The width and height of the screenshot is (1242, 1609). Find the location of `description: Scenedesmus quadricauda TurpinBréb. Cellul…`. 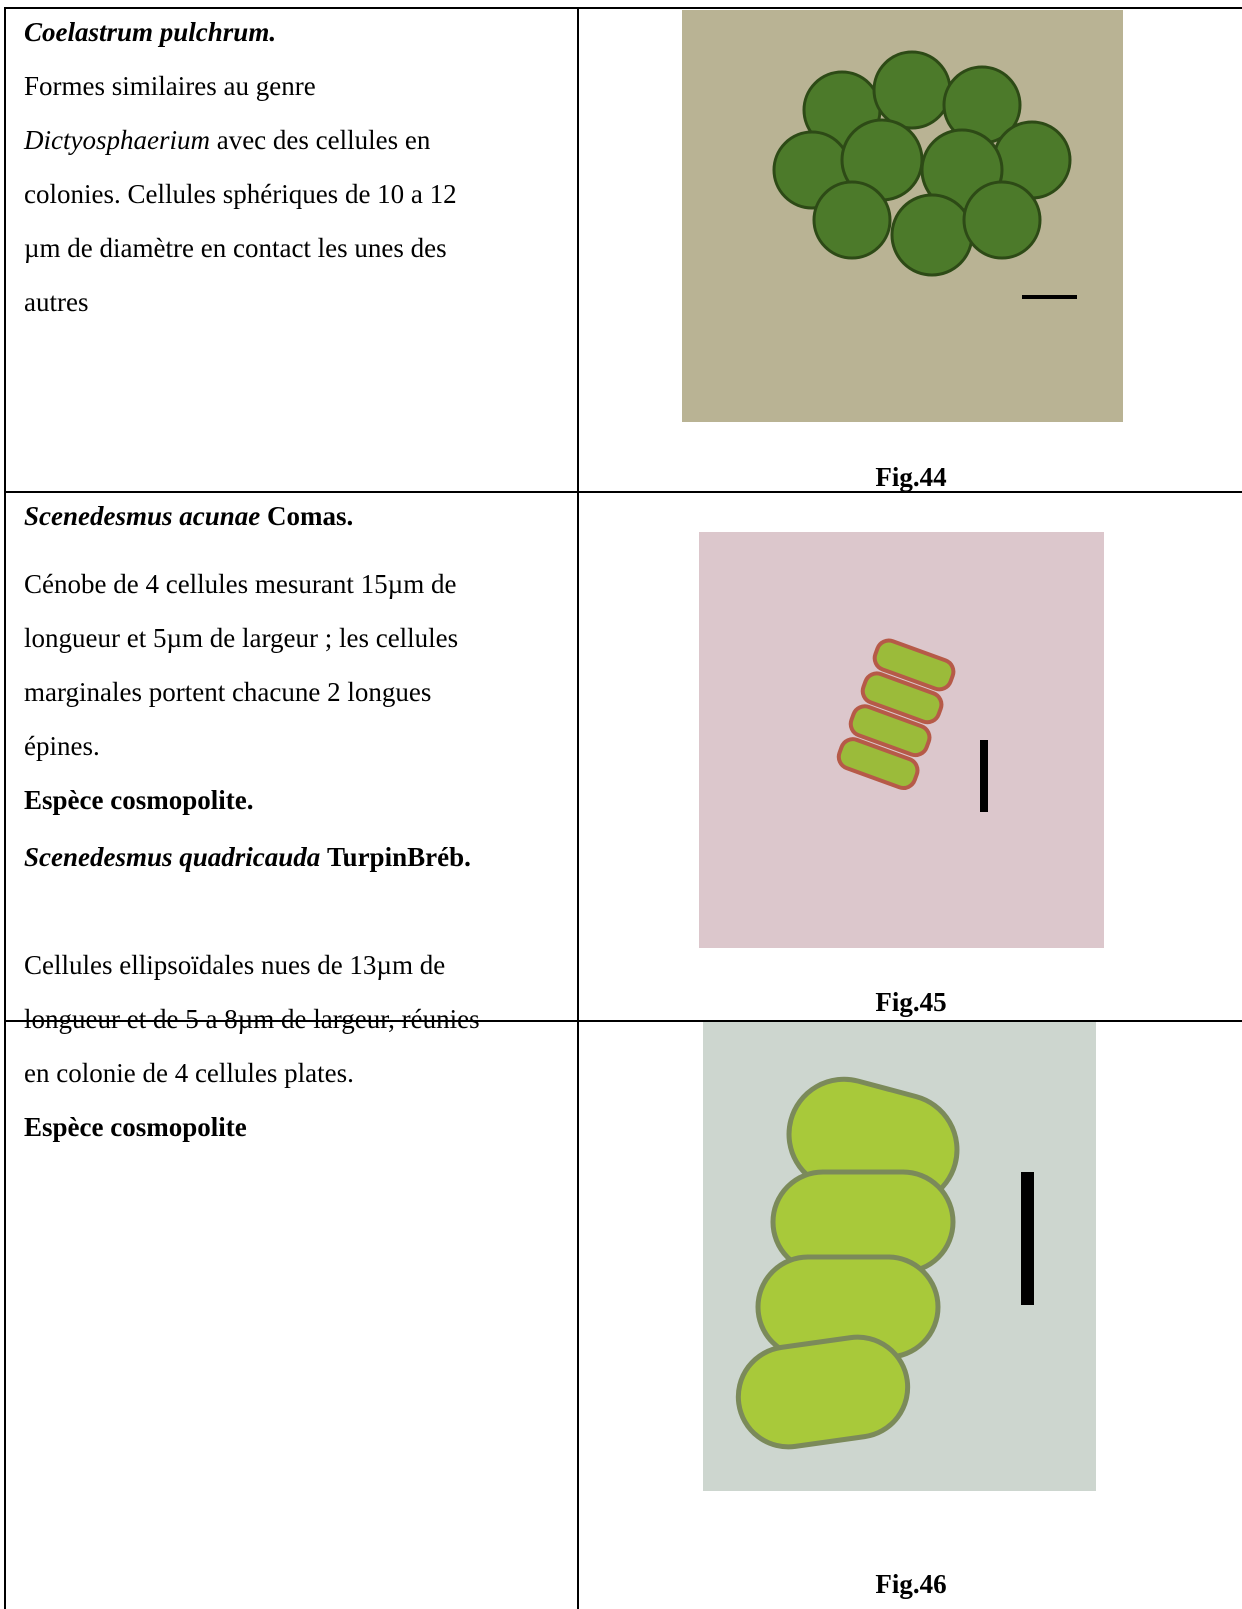

description: Scenedesmus quadricauda TurpinBréb. Cellul… is located at coordinates (299, 992).